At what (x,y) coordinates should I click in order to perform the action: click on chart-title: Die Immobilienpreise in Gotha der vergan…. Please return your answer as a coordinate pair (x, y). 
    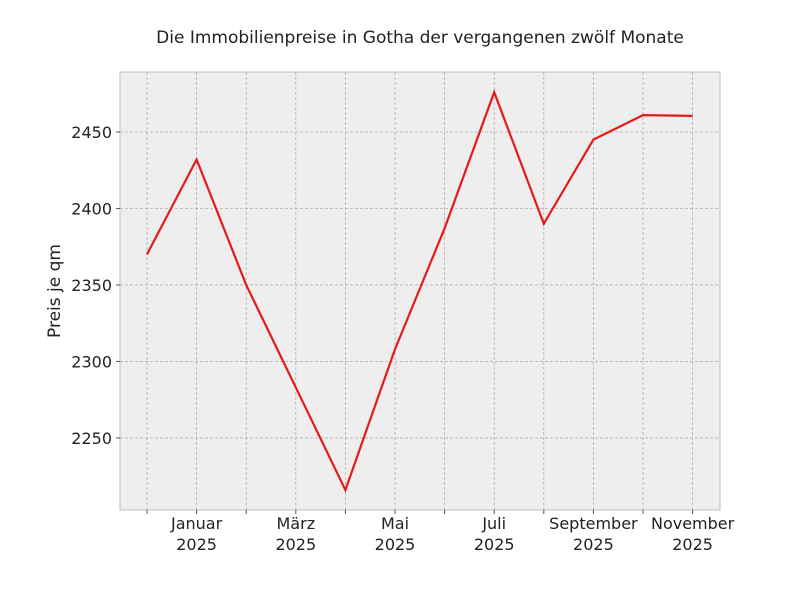
    Looking at the image, I should click on (420, 38).